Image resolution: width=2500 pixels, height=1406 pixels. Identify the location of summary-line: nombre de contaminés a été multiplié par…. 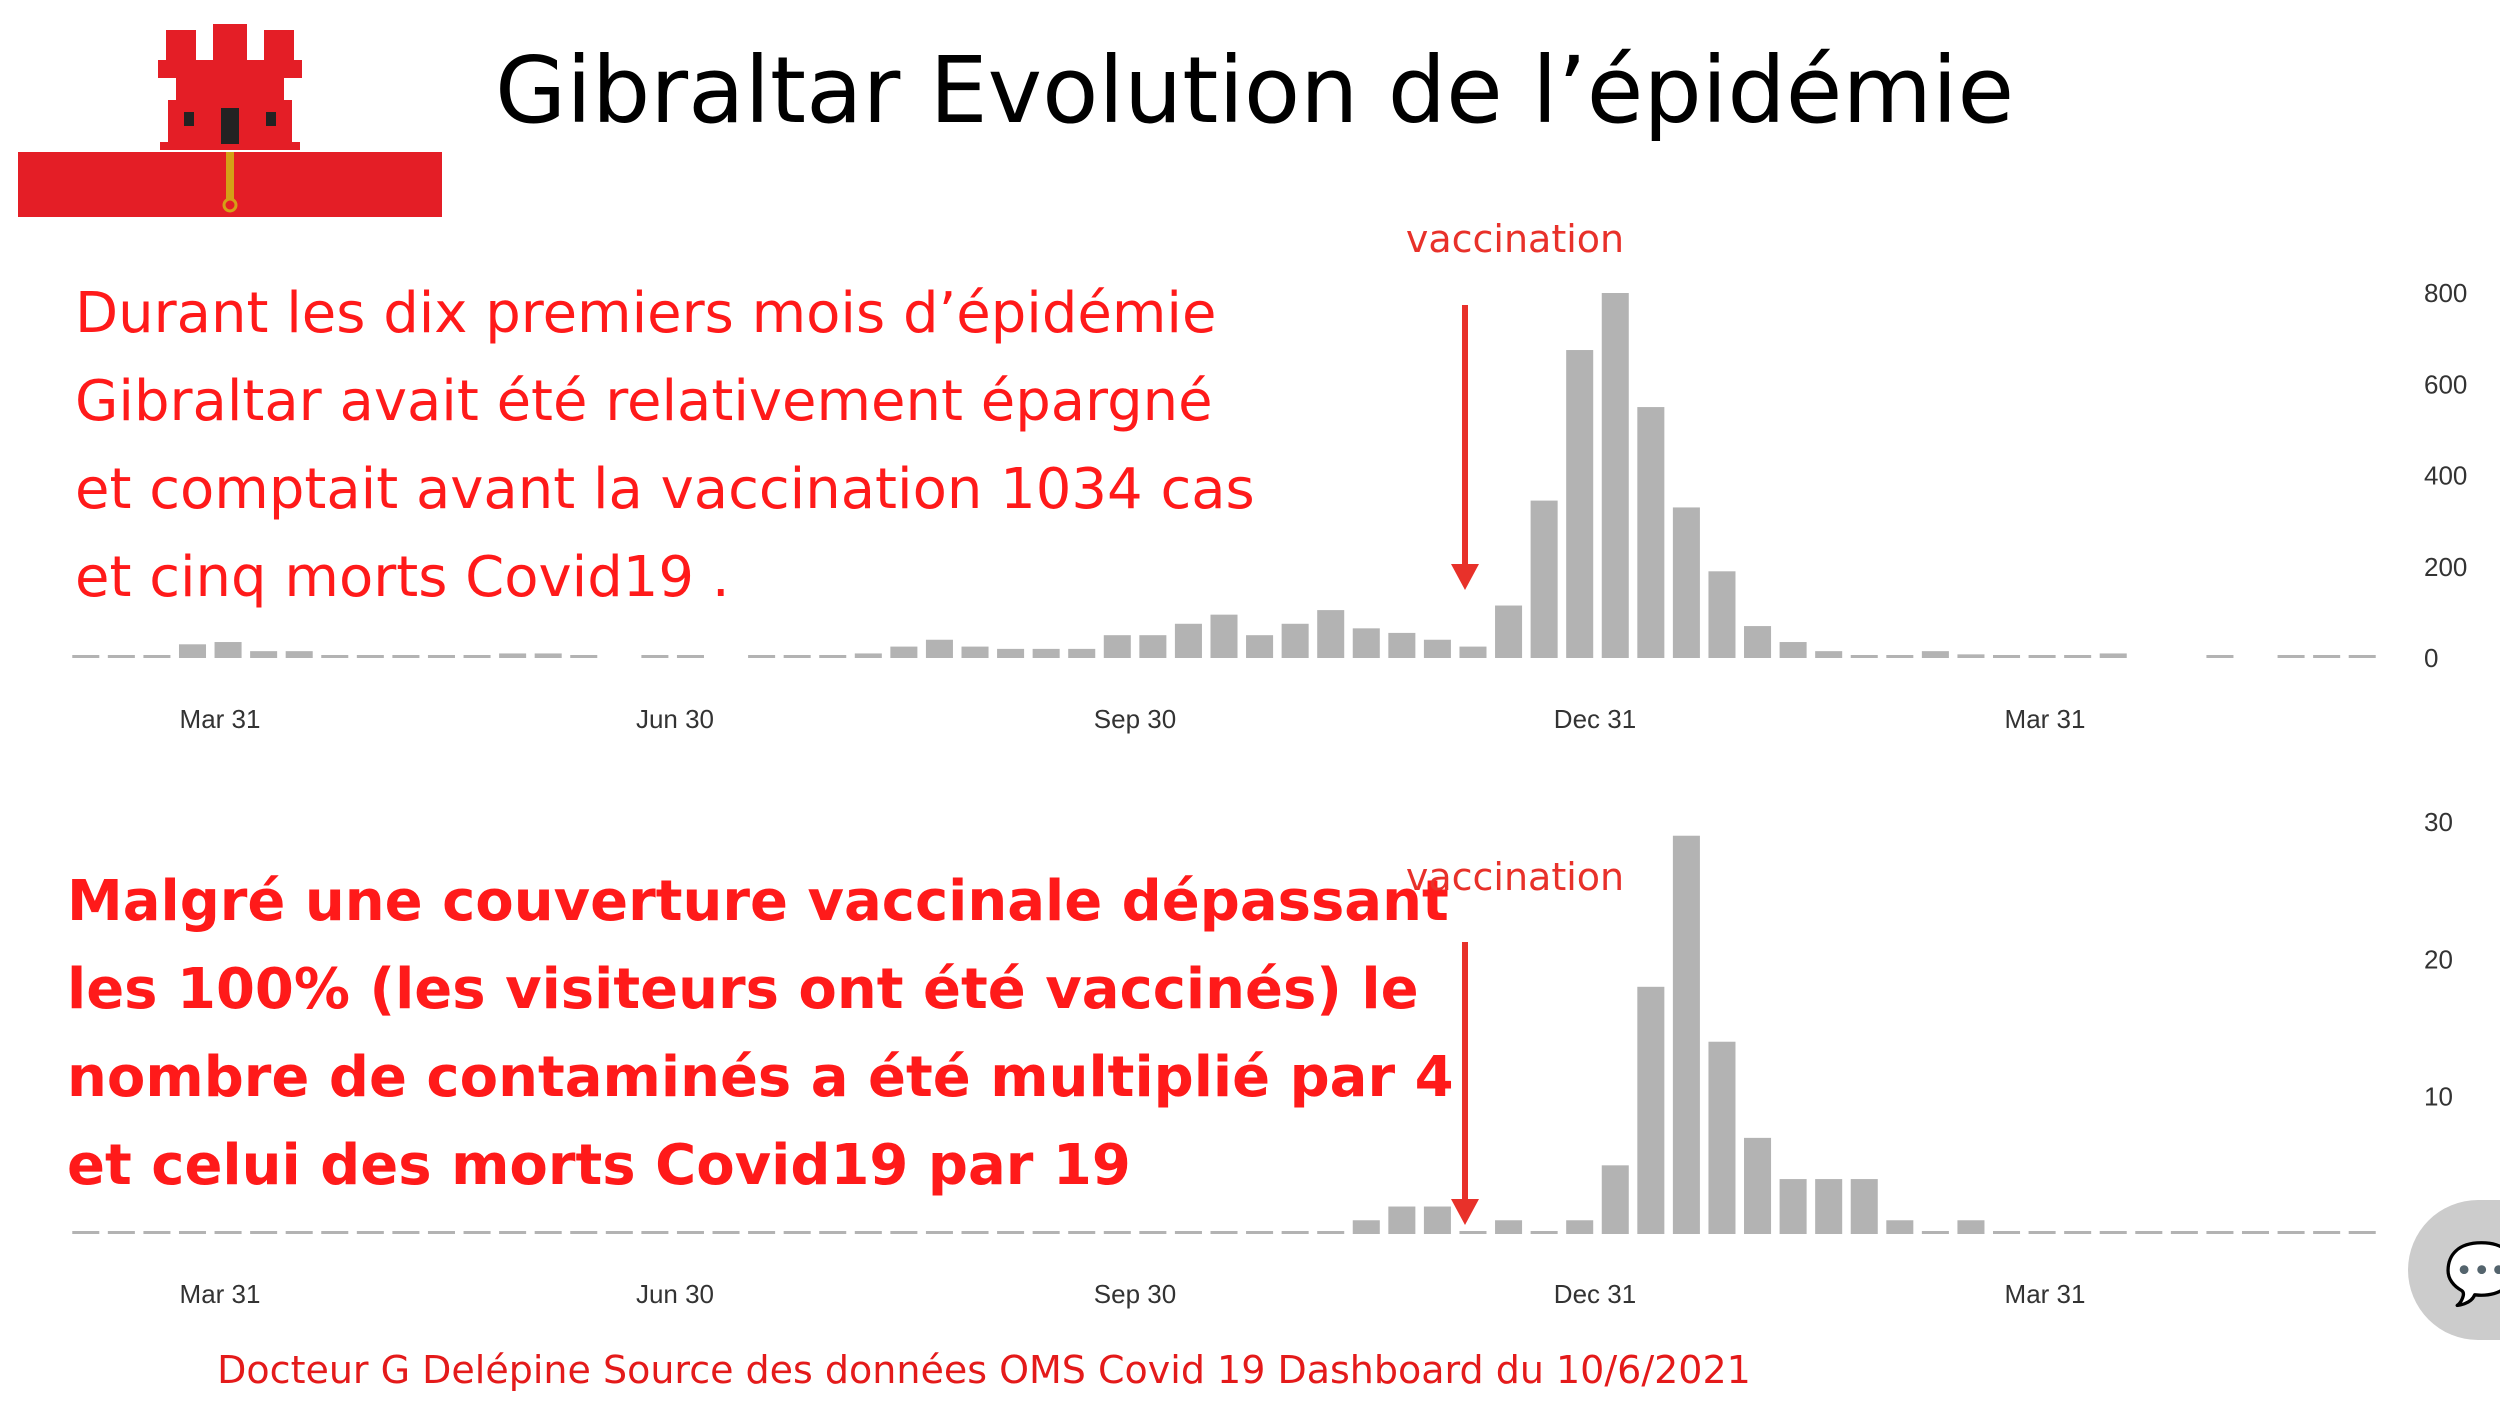
(760, 1077).